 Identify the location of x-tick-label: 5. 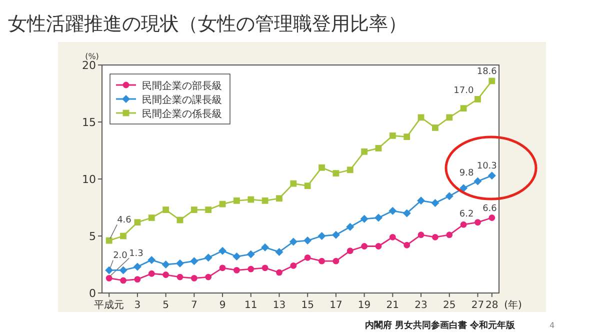
(165, 305).